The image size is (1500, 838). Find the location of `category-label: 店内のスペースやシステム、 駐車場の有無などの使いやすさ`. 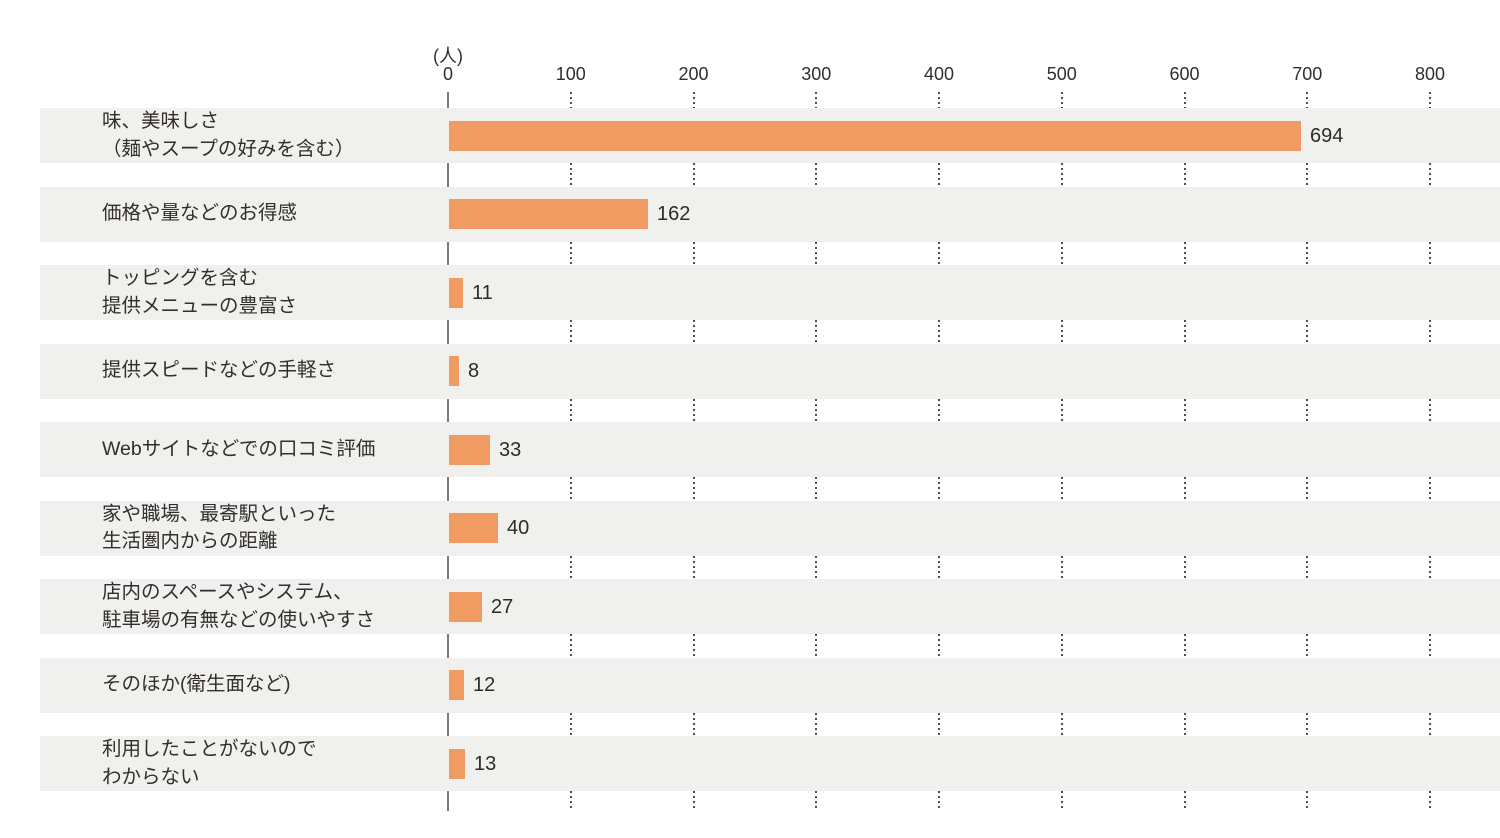

category-label: 店内のスペースやシステム、 駐車場の有無などの使いやすさ is located at coordinates (239, 606).